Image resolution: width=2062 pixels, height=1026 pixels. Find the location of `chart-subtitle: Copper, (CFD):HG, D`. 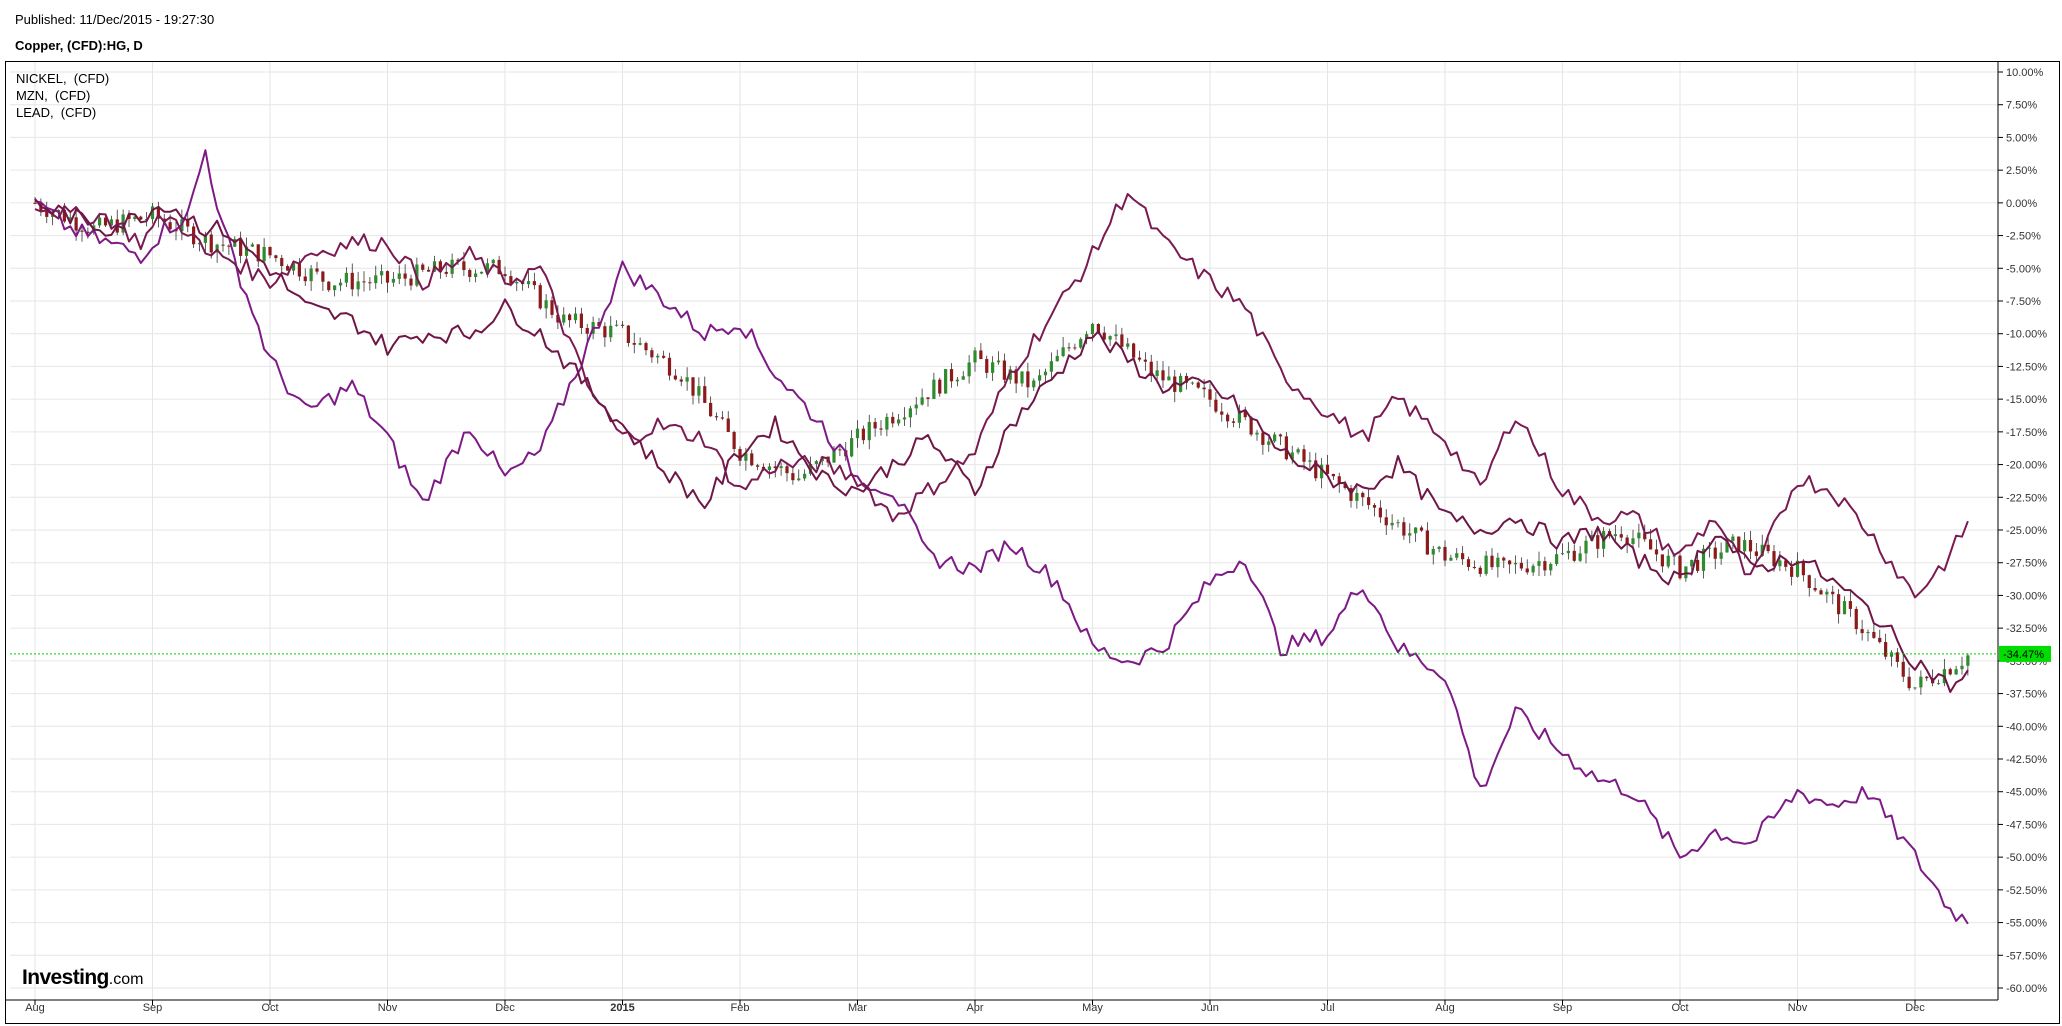

chart-subtitle: Copper, (CFD):HG, D is located at coordinates (79, 45).